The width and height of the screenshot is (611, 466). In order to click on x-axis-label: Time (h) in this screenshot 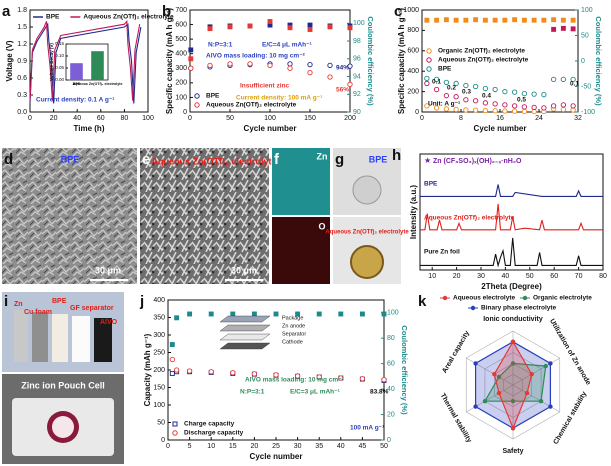, I will do `click(89, 128)`.